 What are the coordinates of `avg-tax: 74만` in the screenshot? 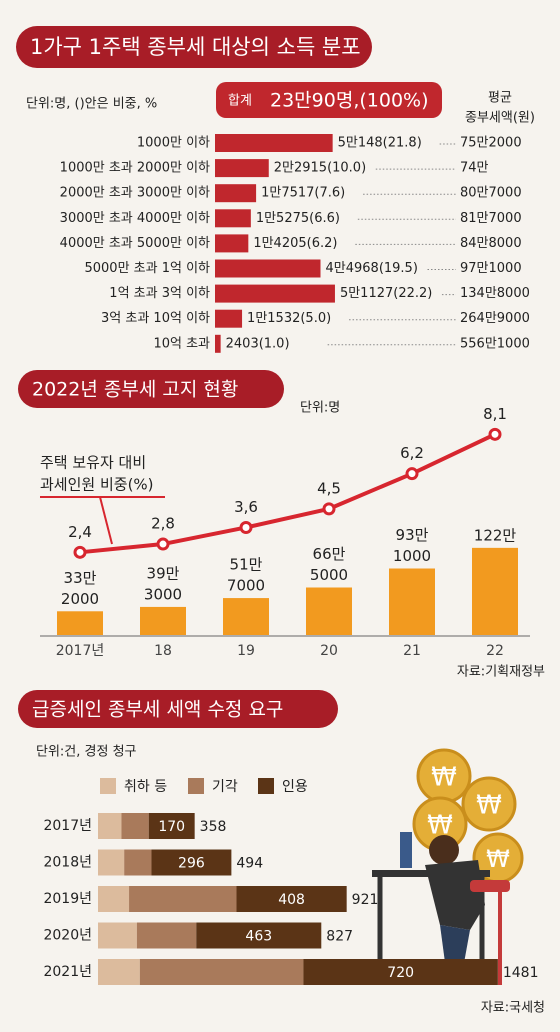 It's located at (474, 168).